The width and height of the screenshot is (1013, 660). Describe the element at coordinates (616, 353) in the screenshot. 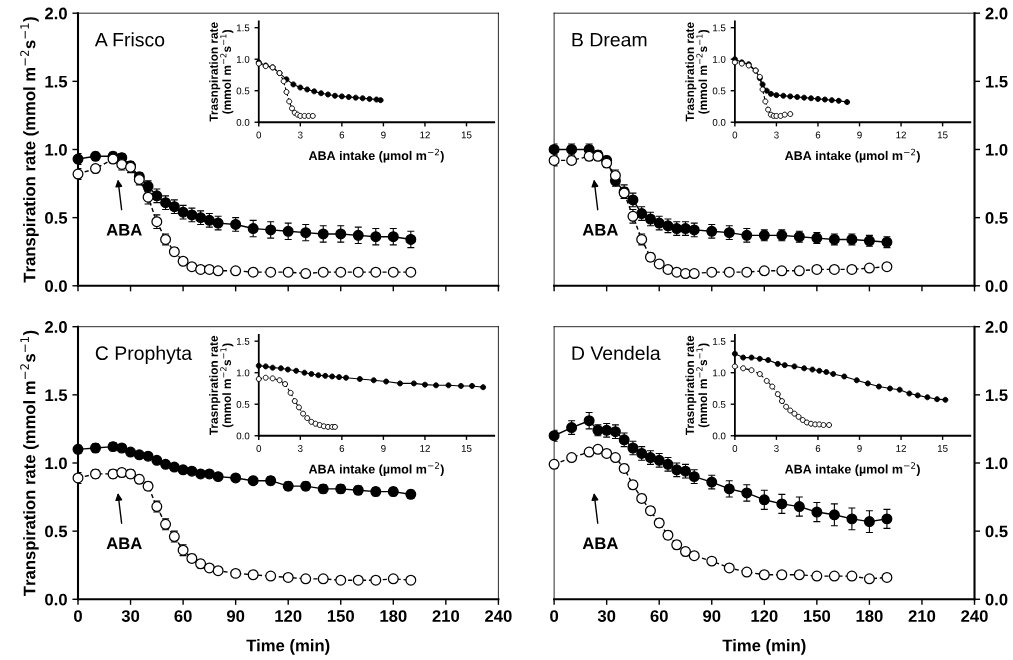

I see `text: D Vendela` at that location.